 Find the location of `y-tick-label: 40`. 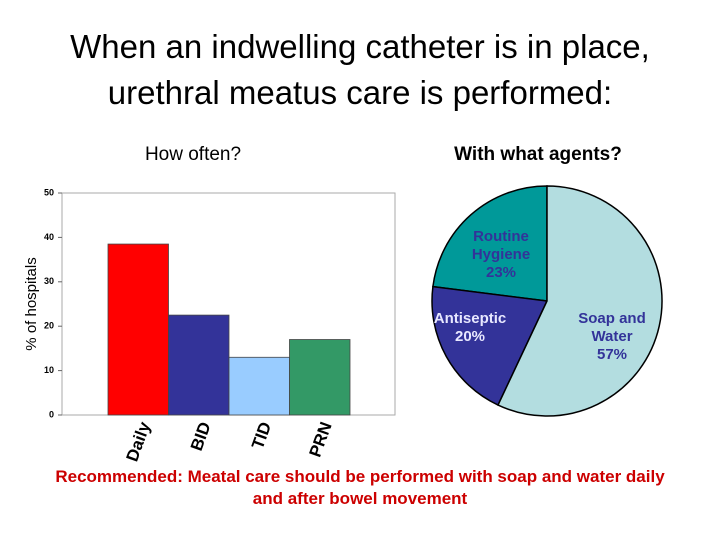

y-tick-label: 40 is located at coordinates (49, 237).